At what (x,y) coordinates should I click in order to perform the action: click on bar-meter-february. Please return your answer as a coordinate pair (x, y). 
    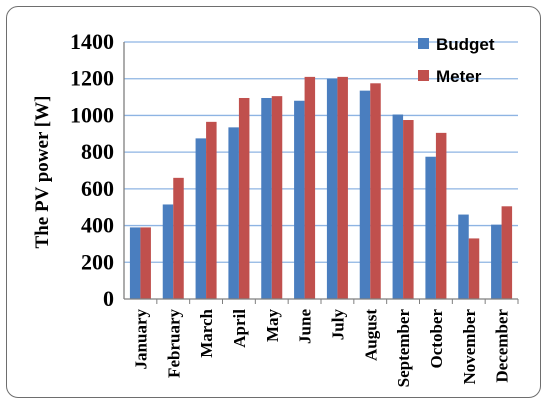
    Looking at the image, I should click on (178, 238).